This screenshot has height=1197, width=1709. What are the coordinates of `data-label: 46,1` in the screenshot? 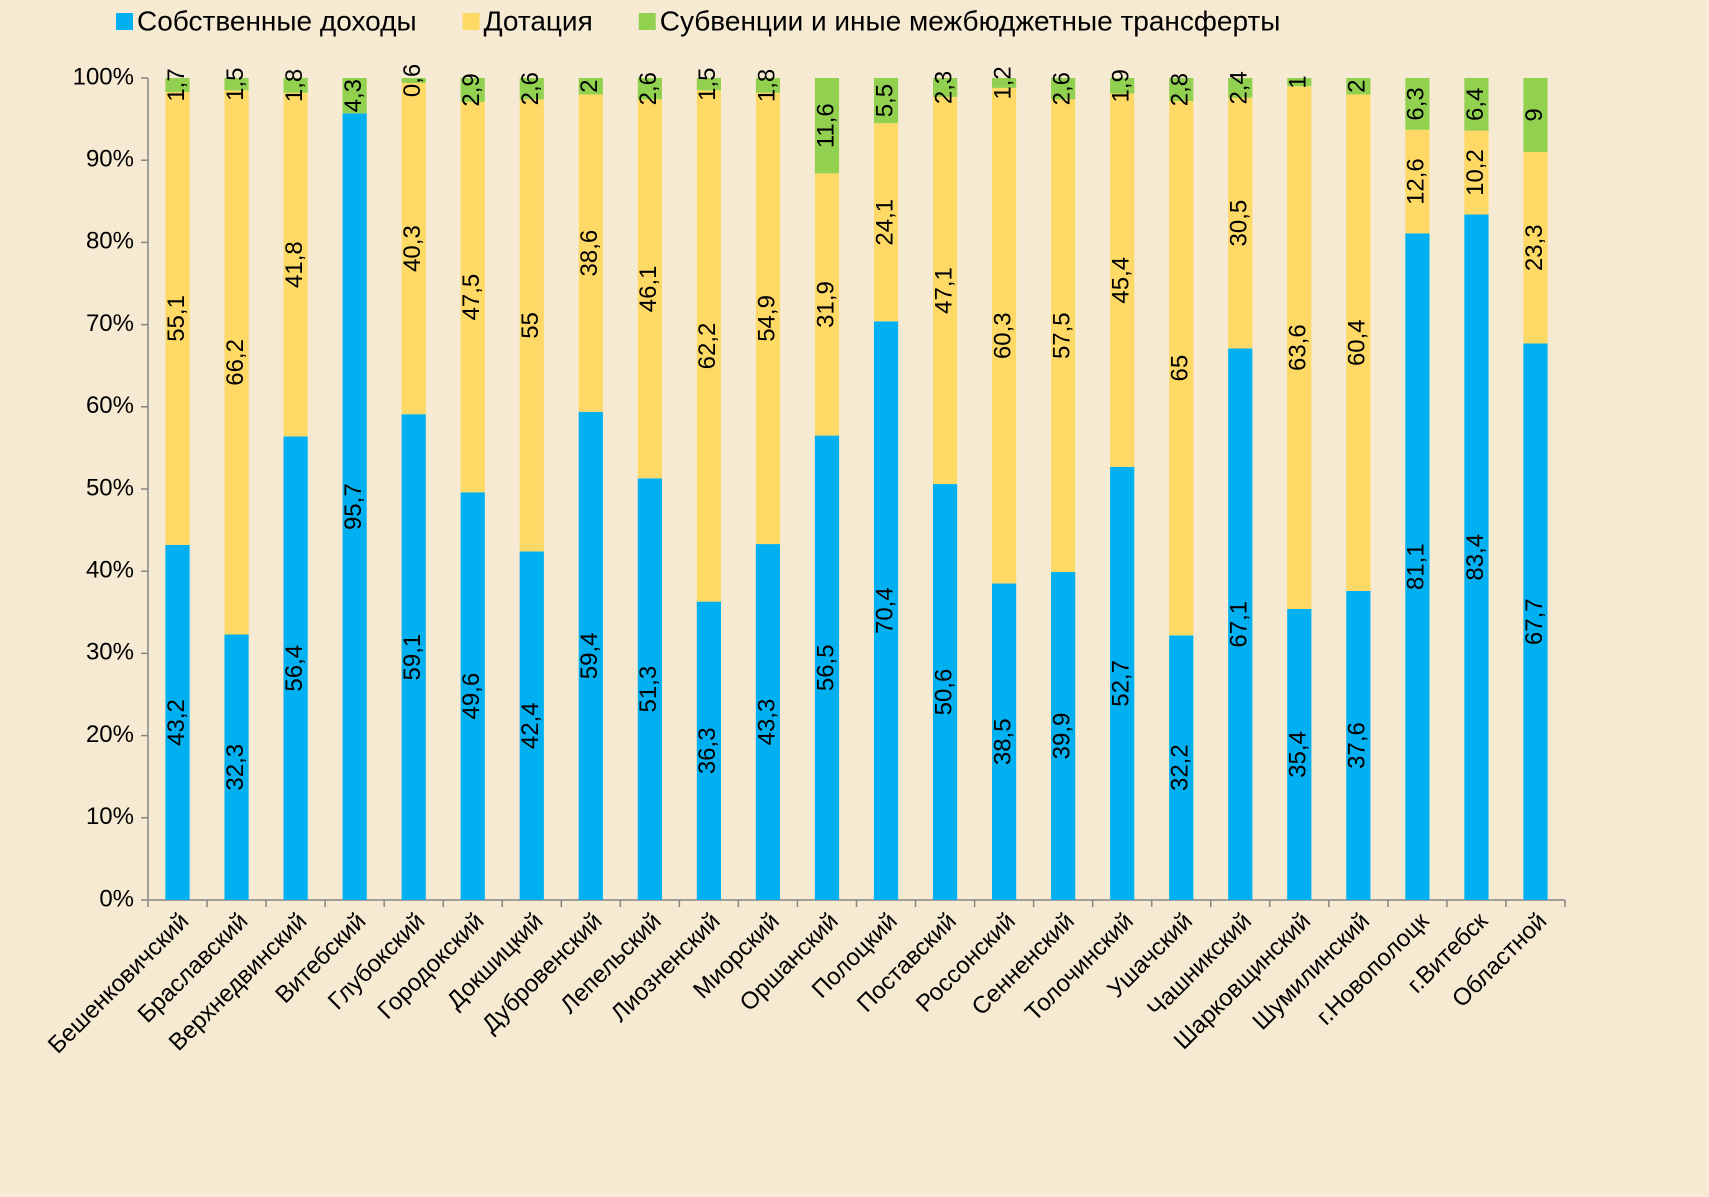 It's located at (648, 288).